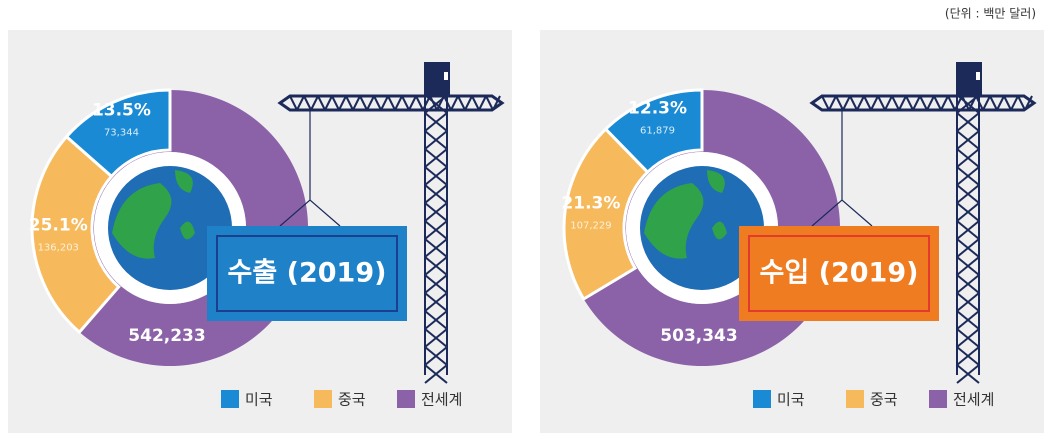 Image resolution: width=1044 pixels, height=433 pixels. What do you see at coordinates (58, 225) in the screenshot?
I see `share-label: 25.1%` at bounding box center [58, 225].